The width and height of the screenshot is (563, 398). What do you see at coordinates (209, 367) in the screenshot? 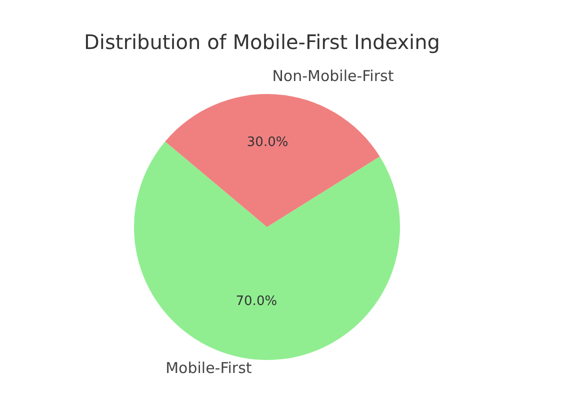
I see `slice-label: Mobile-First` at bounding box center [209, 367].